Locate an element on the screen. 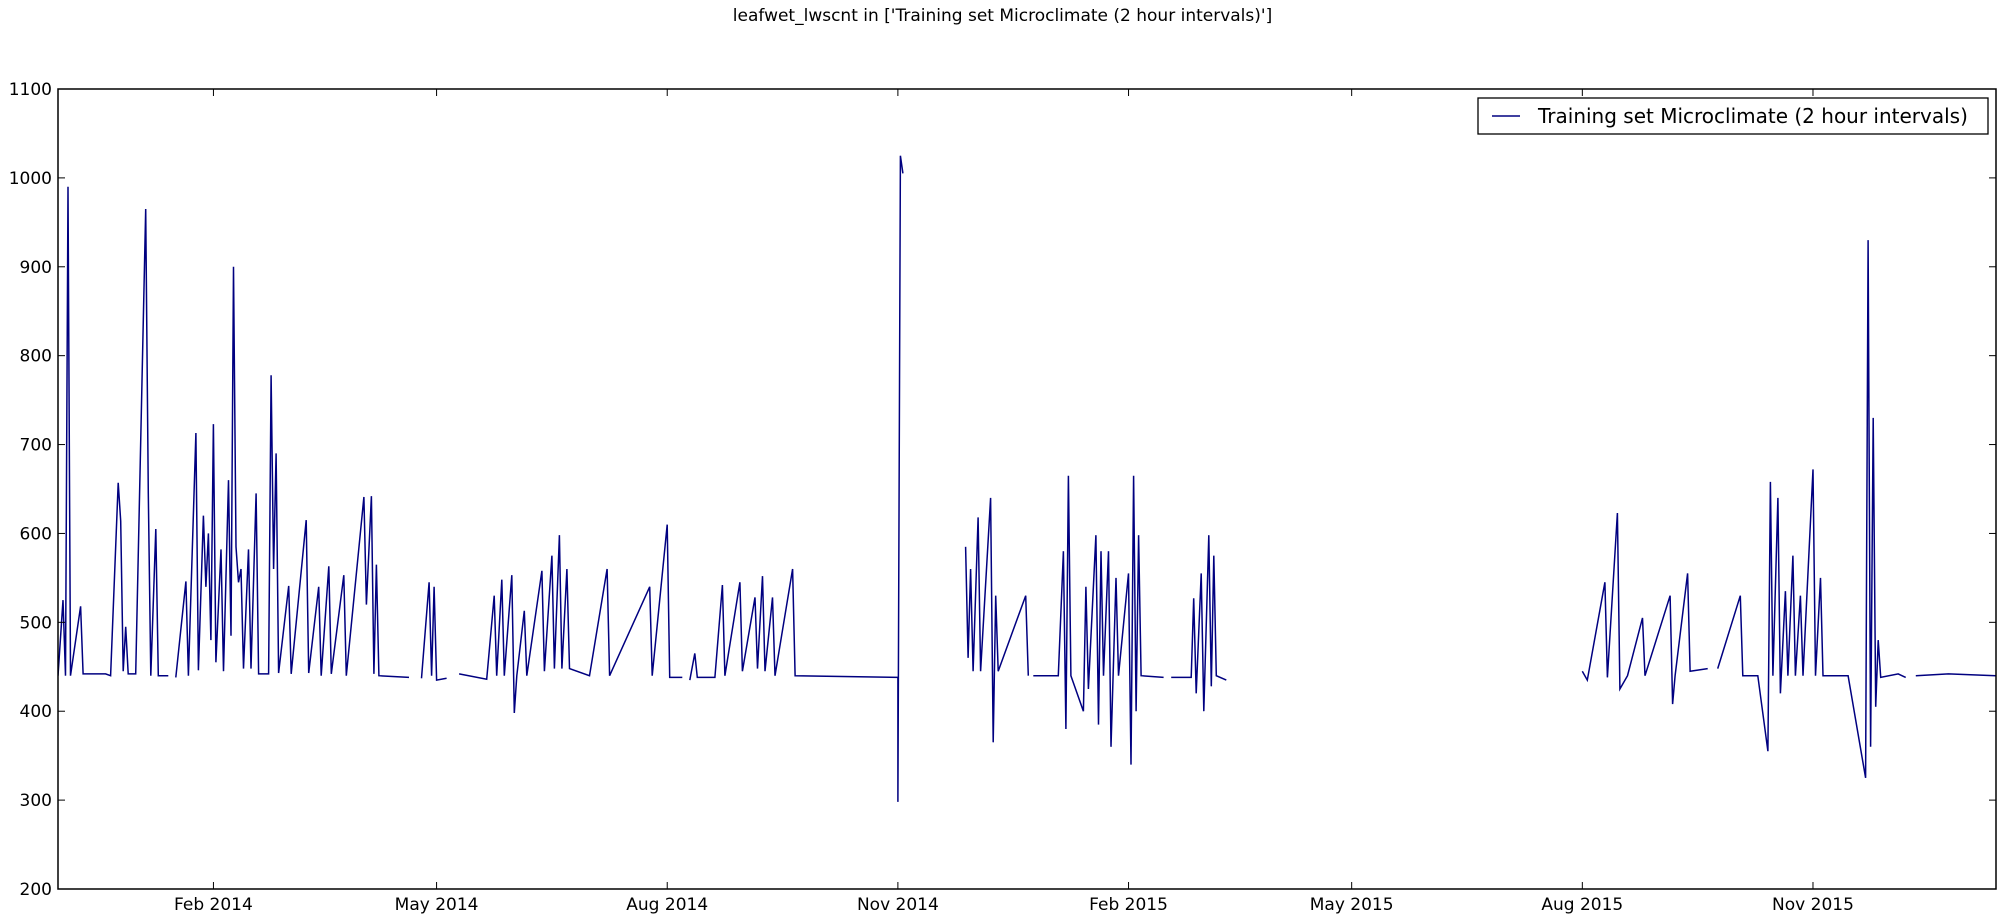  legend-box is located at coordinates (1733, 116).